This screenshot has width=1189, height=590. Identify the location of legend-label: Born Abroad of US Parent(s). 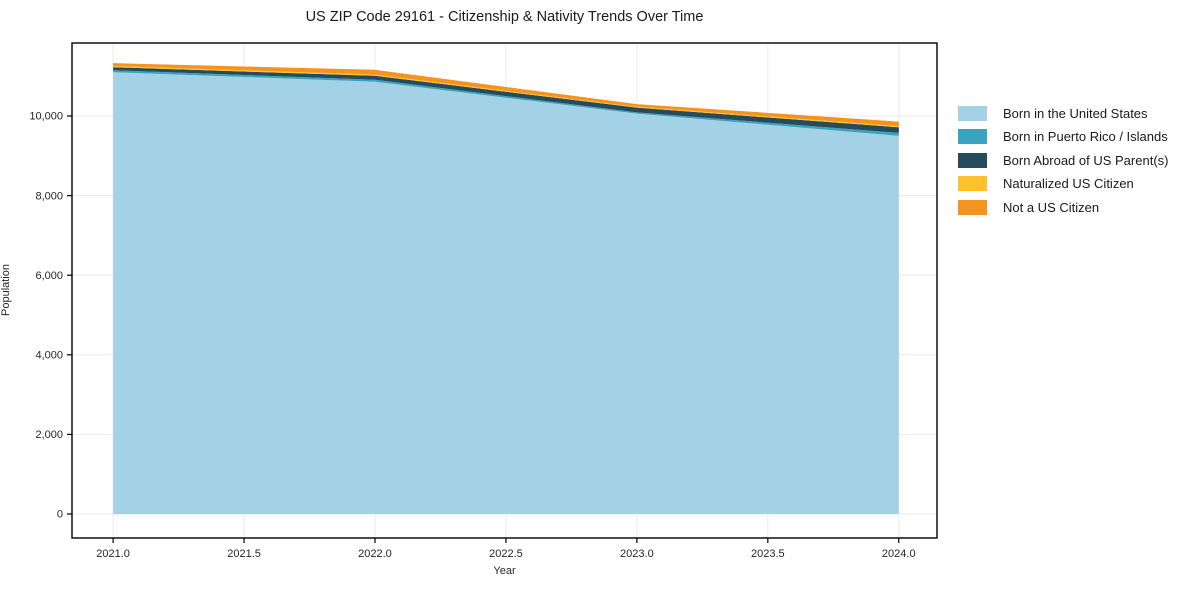
(1086, 160).